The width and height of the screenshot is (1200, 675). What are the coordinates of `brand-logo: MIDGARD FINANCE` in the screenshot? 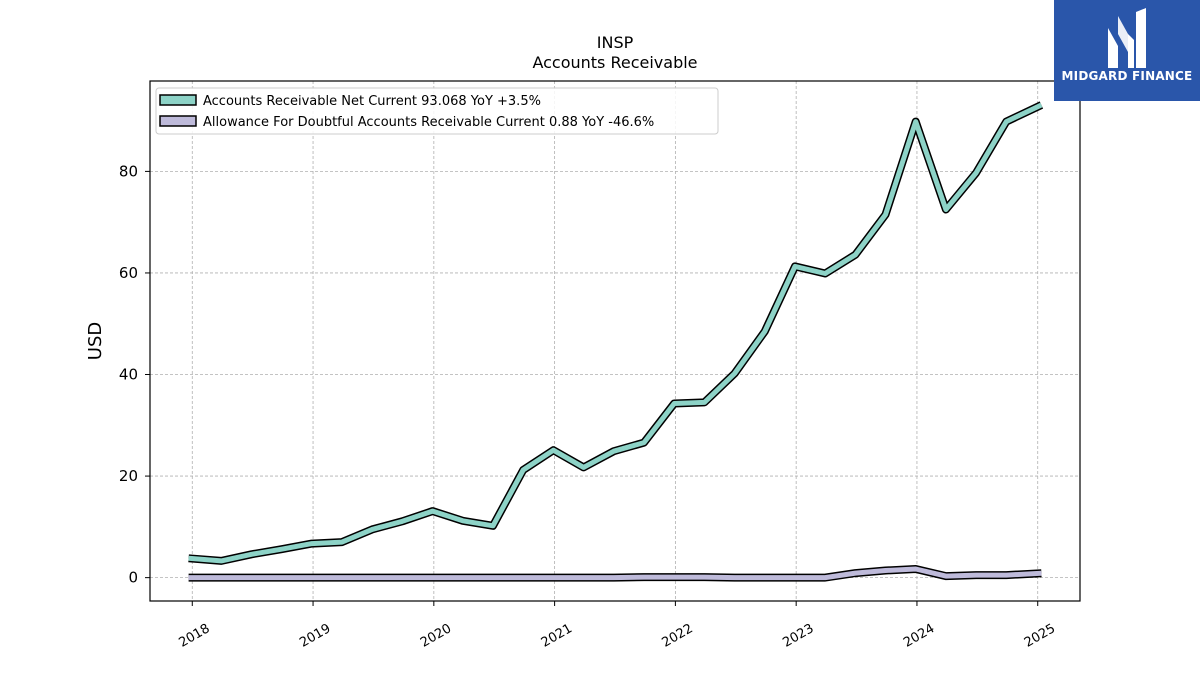 It's located at (1127, 50).